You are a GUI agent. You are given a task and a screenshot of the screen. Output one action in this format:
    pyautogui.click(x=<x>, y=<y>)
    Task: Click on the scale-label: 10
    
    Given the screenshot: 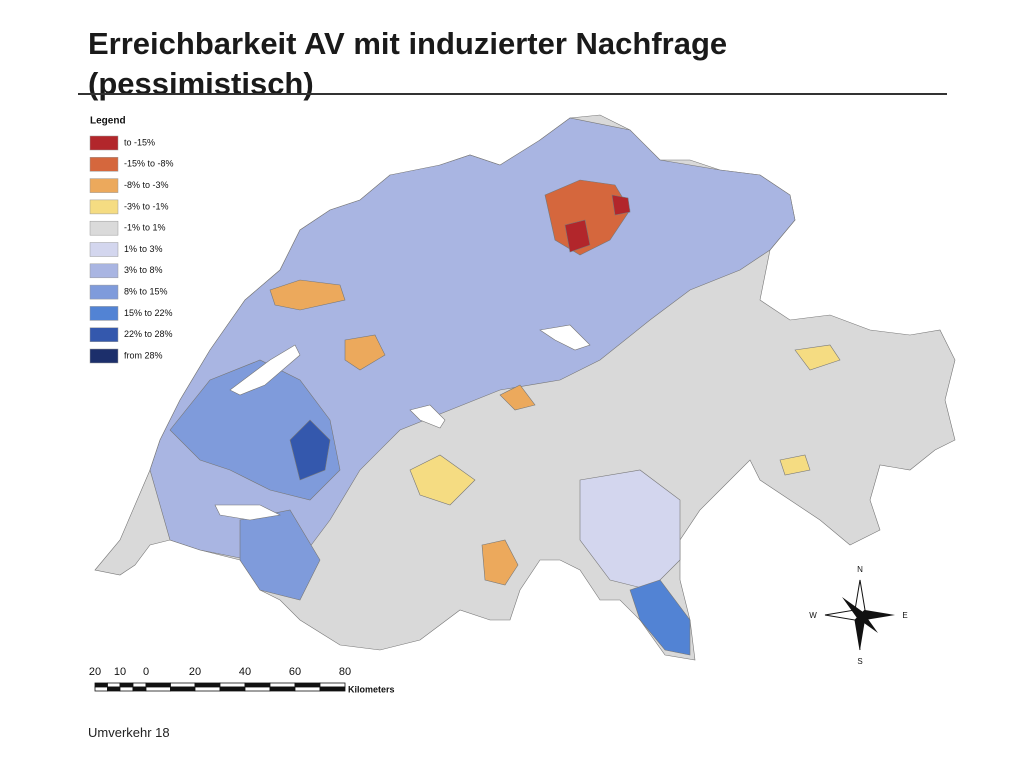 What is the action you would take?
    pyautogui.click(x=120, y=672)
    